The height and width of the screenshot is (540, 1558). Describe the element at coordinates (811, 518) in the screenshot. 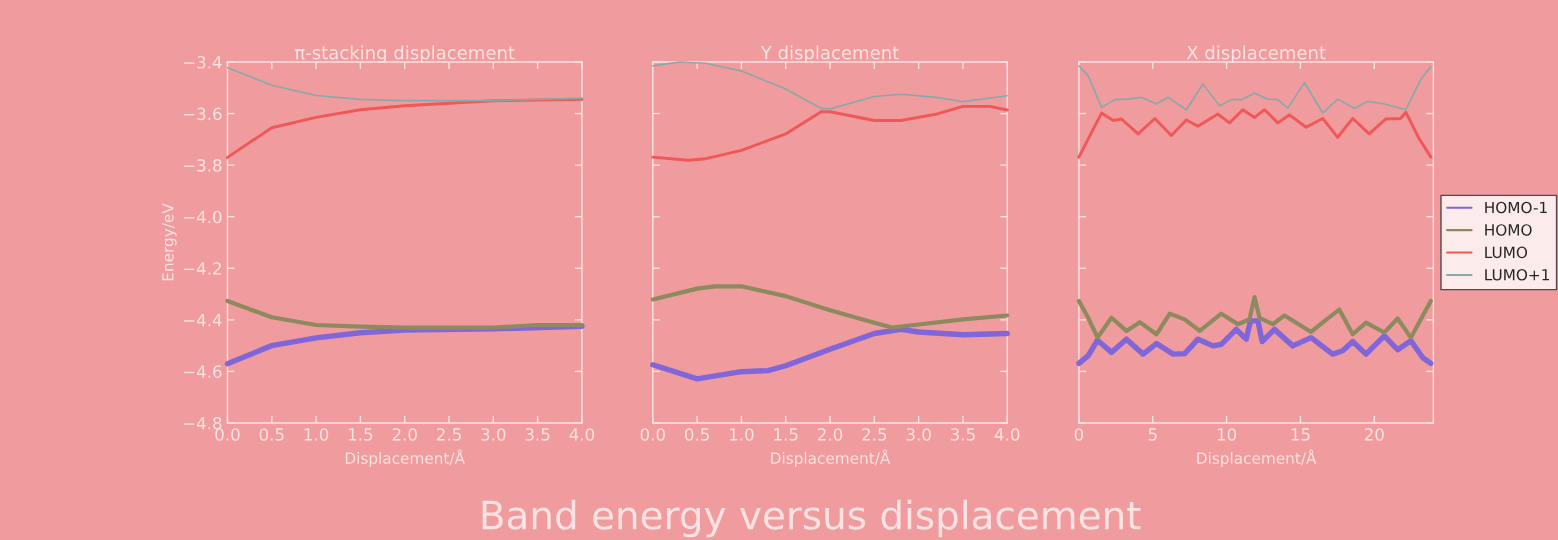

I see `text: Band energy versus displacement` at that location.